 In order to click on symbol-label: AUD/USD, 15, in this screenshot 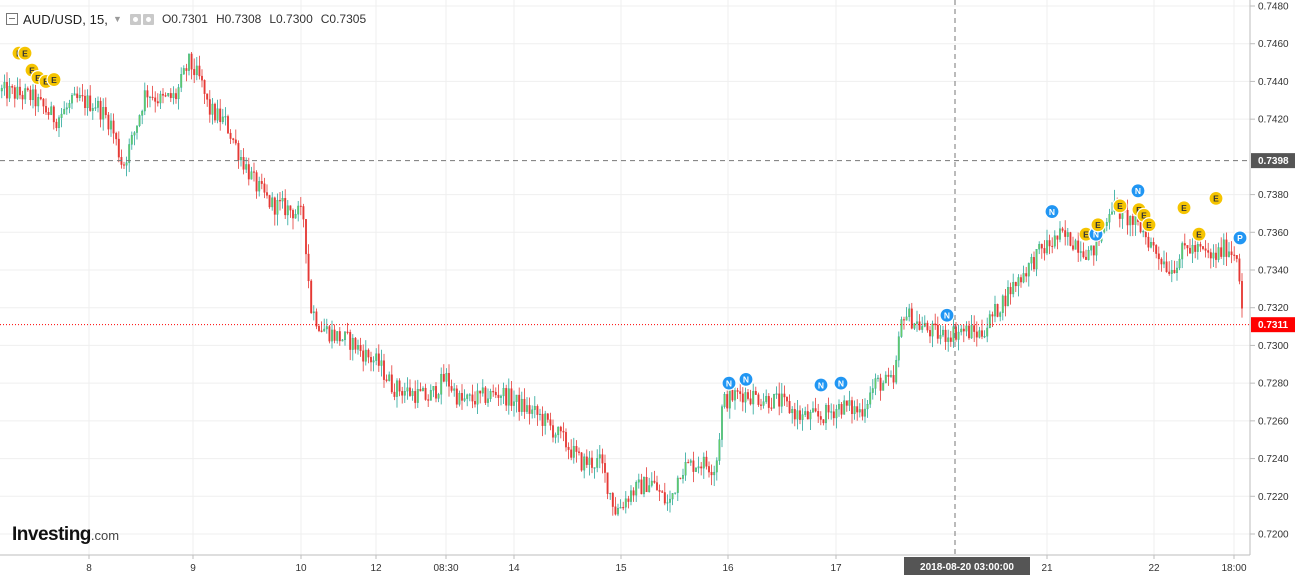, I will do `click(66, 19)`.